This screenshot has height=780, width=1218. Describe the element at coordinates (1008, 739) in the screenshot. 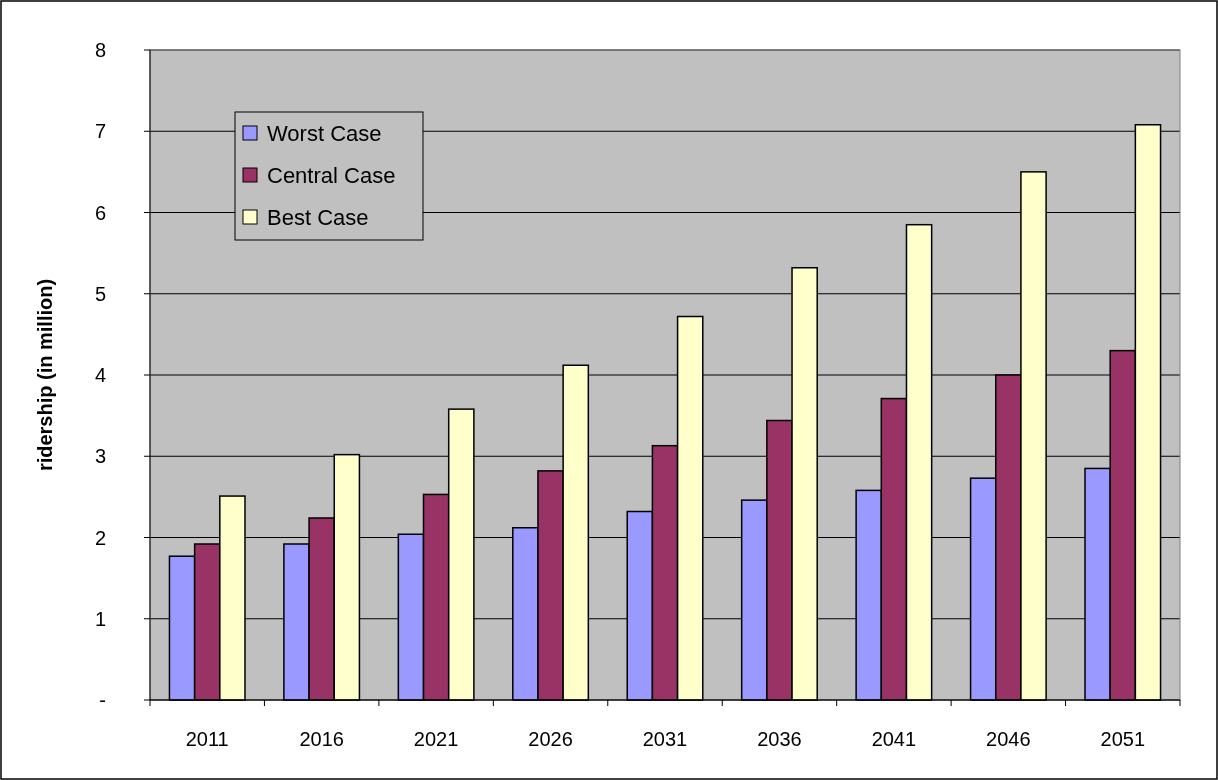

I see `x-tick-label: 2046` at that location.